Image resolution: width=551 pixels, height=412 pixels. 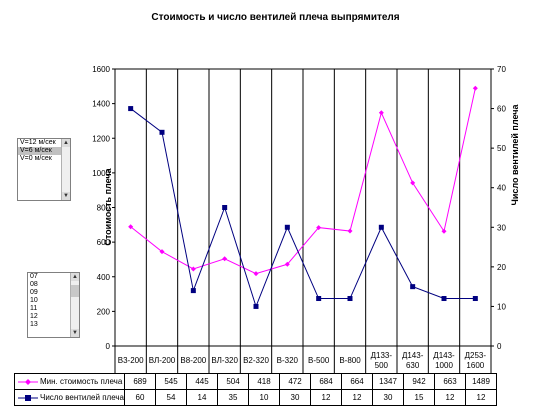 What do you see at coordinates (140, 381) in the screenshot?
I see `table-cell: 689` at bounding box center [140, 381].